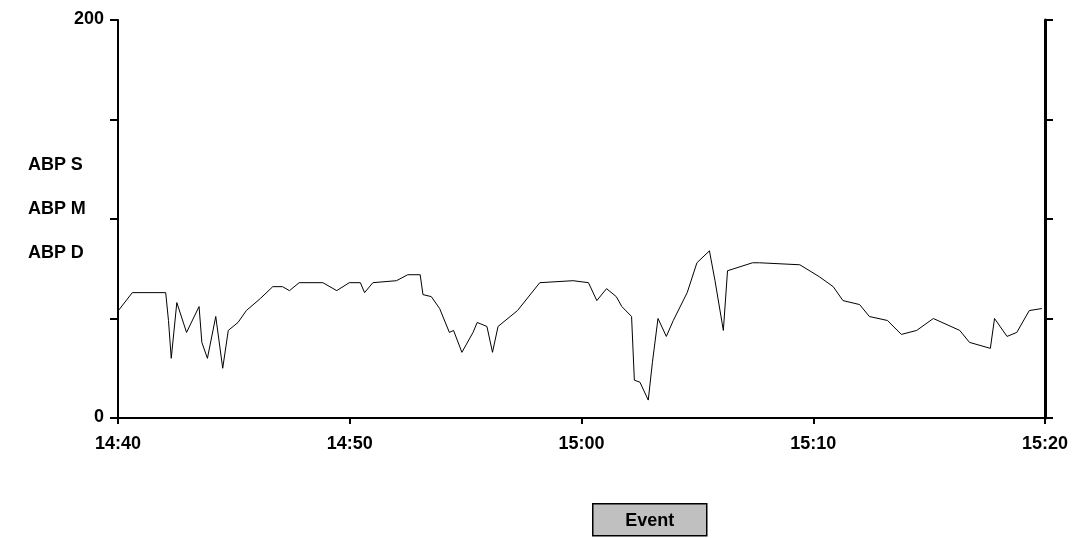 Image resolution: width=1072 pixels, height=538 pixels. What do you see at coordinates (56, 252) in the screenshot?
I see `text: ABP D` at bounding box center [56, 252].